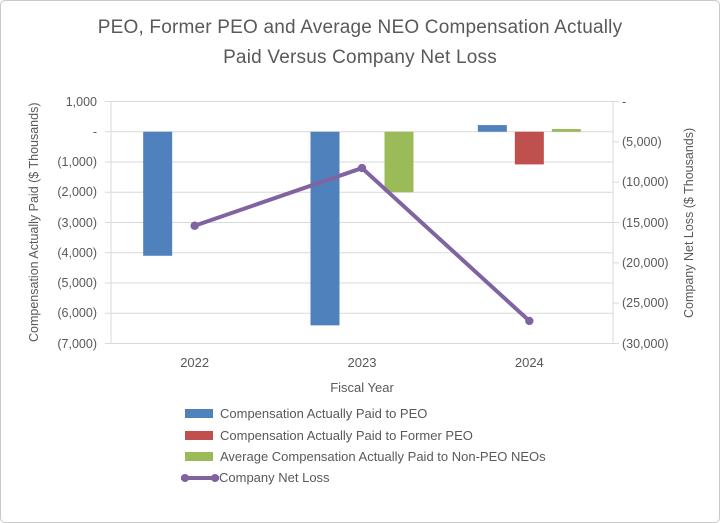 This screenshot has width=720, height=523. I want to click on legend-label: Compensation Actually Paid to PEO, so click(324, 414).